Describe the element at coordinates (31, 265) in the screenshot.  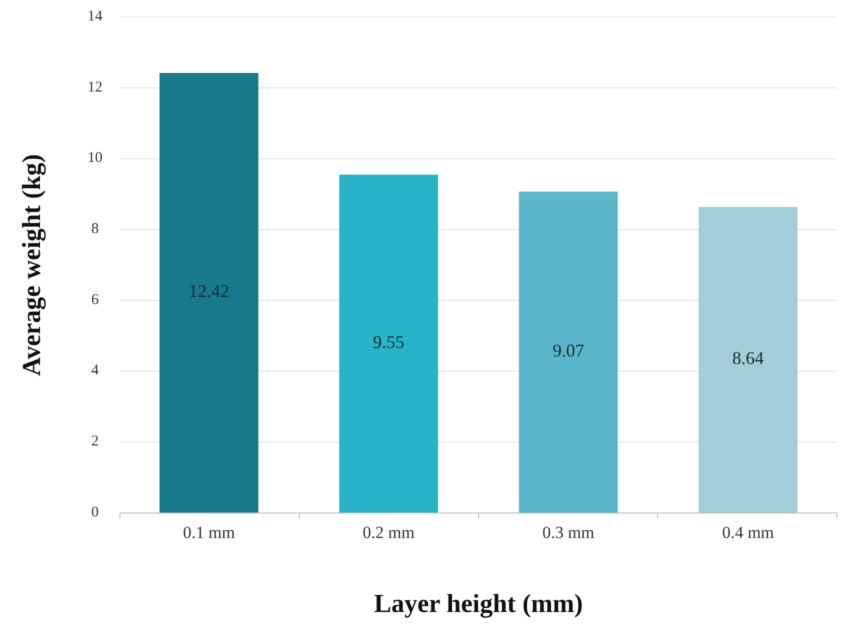
I see `y-axis-title: Average weight (kg)` at that location.